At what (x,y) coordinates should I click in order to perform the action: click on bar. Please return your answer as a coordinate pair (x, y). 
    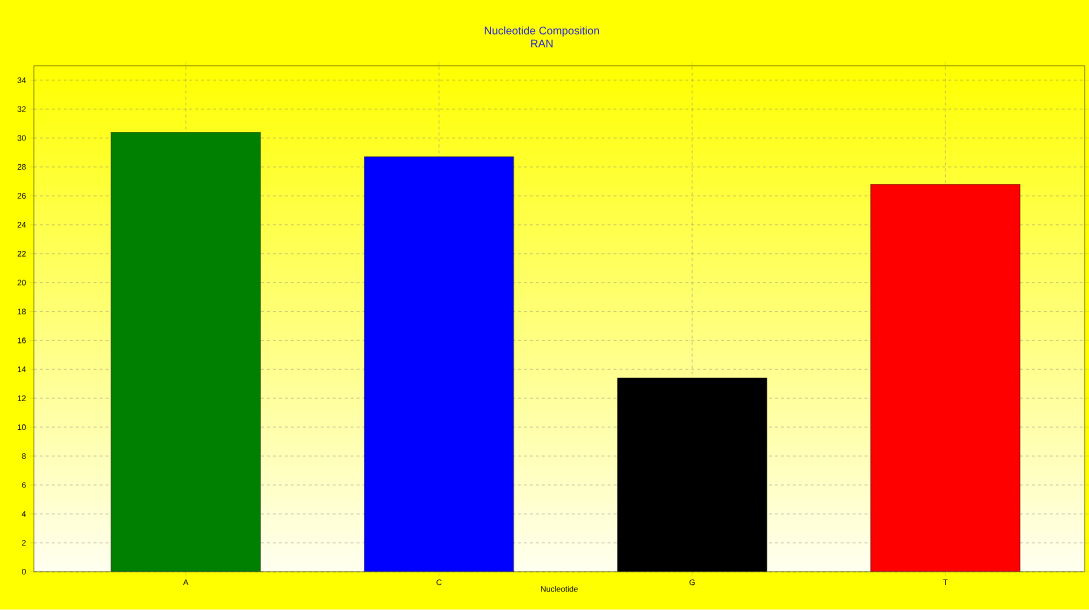
    Looking at the image, I should click on (945, 378).